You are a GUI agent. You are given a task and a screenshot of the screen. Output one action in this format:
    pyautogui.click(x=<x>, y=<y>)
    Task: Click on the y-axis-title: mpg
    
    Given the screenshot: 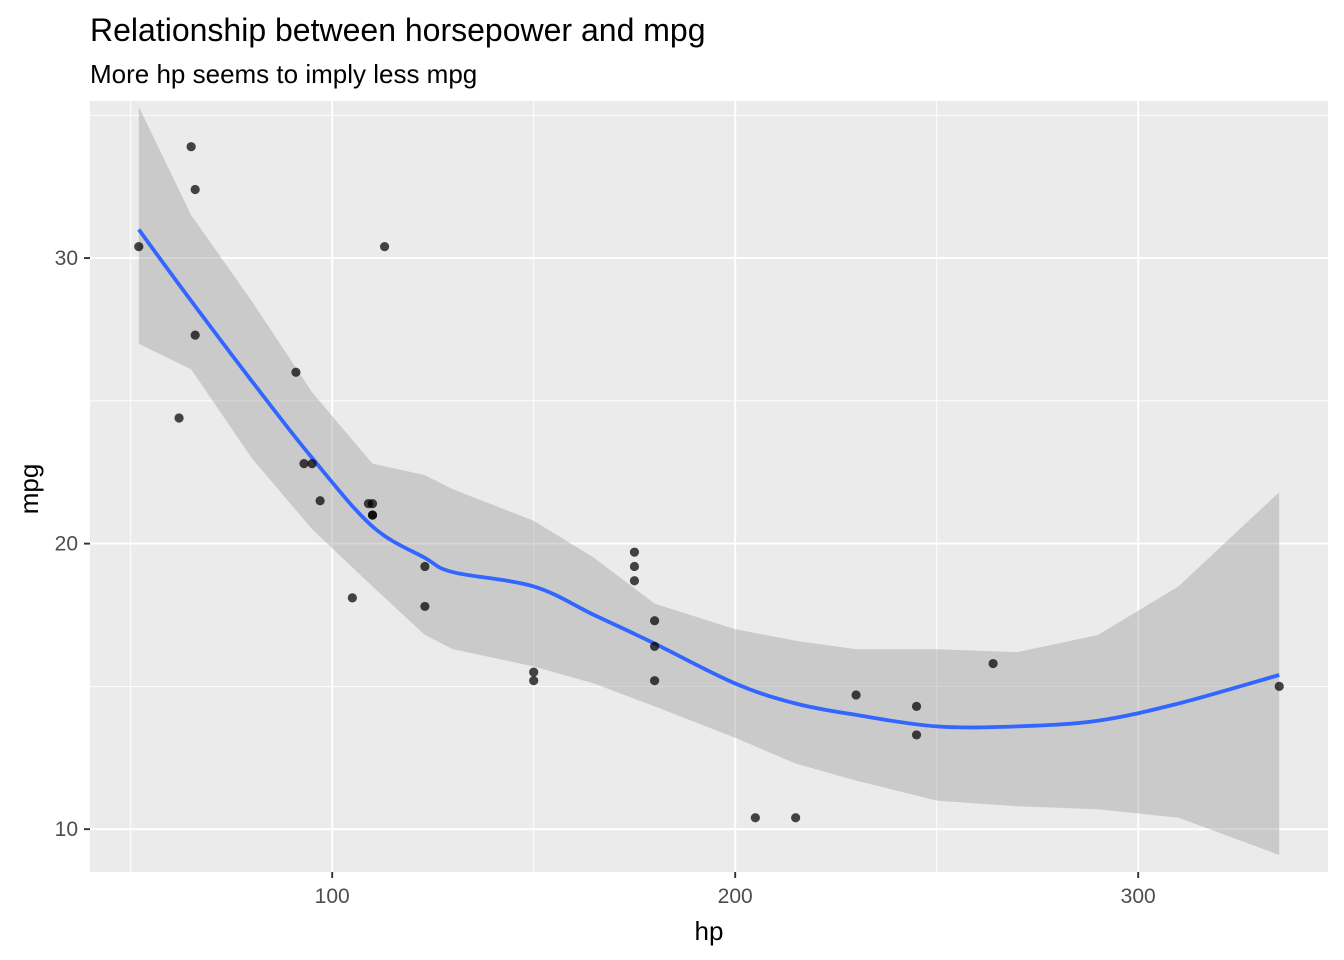 What is the action you would take?
    pyautogui.click(x=29, y=489)
    